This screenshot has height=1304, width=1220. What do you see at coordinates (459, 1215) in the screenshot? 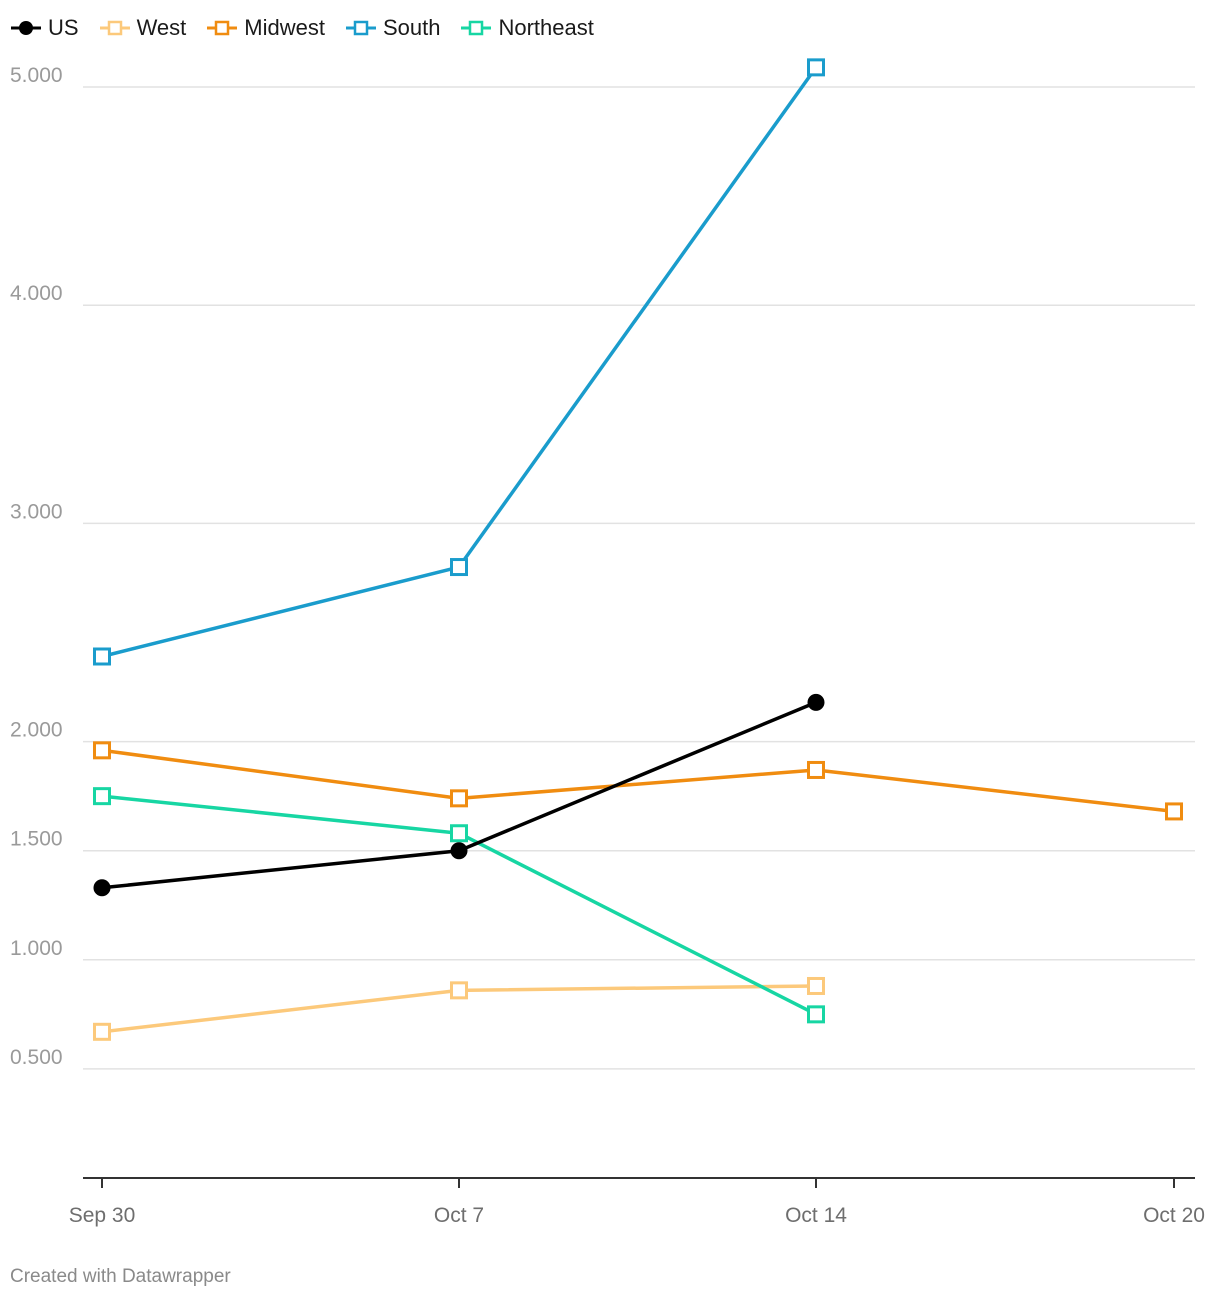
I see `x-tick-label: Oct 7` at bounding box center [459, 1215].